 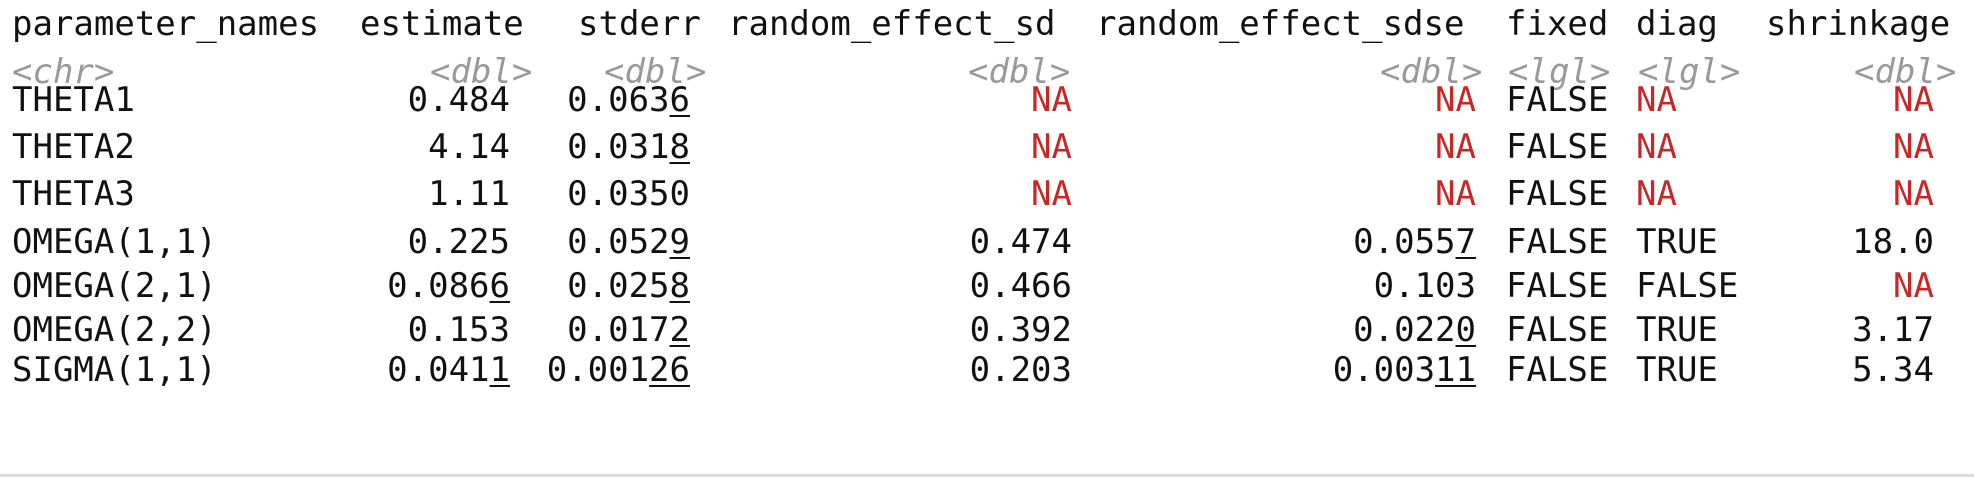 I want to click on cell-stderr-value: 0.052, so click(x=618, y=242).